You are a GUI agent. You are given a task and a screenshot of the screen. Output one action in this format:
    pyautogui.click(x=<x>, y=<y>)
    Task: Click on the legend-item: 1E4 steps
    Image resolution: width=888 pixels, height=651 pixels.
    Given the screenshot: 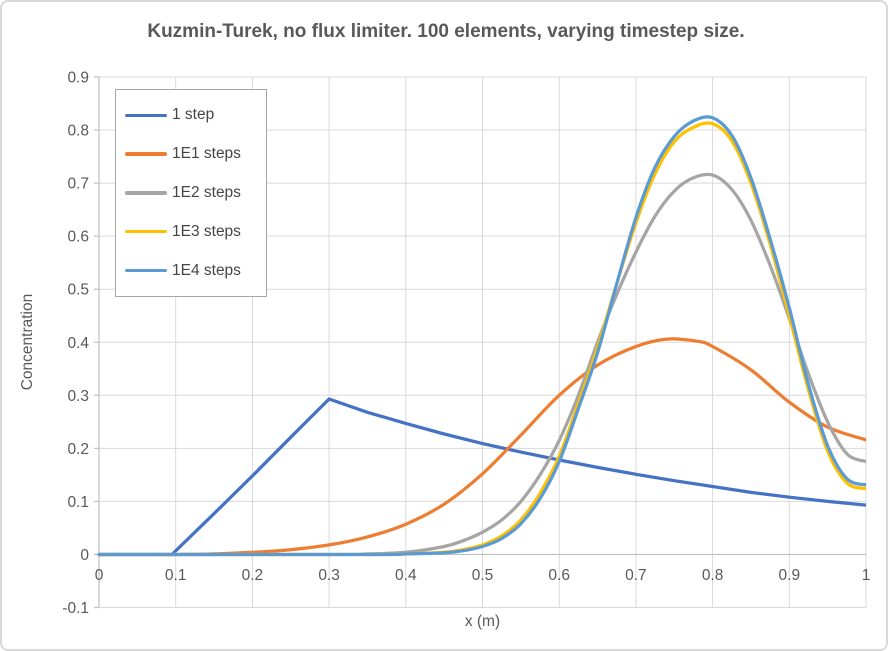 What is the action you would take?
    pyautogui.click(x=195, y=271)
    